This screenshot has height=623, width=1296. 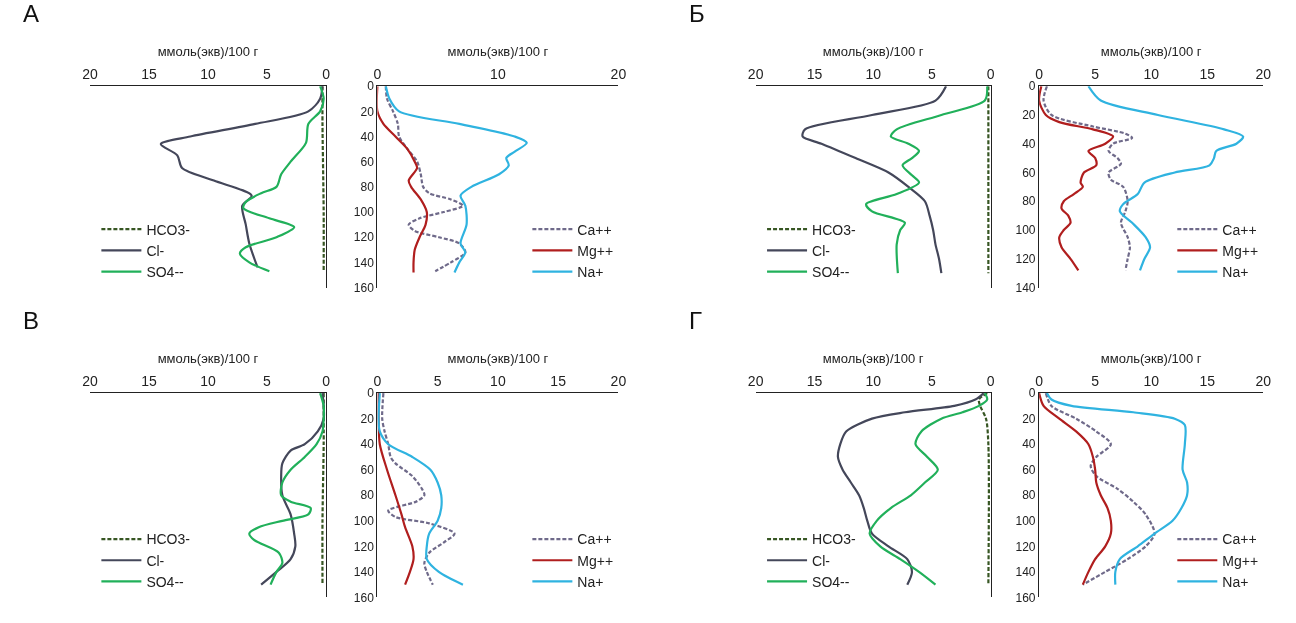 I want to click on chart-title: А, so click(x=31, y=13).